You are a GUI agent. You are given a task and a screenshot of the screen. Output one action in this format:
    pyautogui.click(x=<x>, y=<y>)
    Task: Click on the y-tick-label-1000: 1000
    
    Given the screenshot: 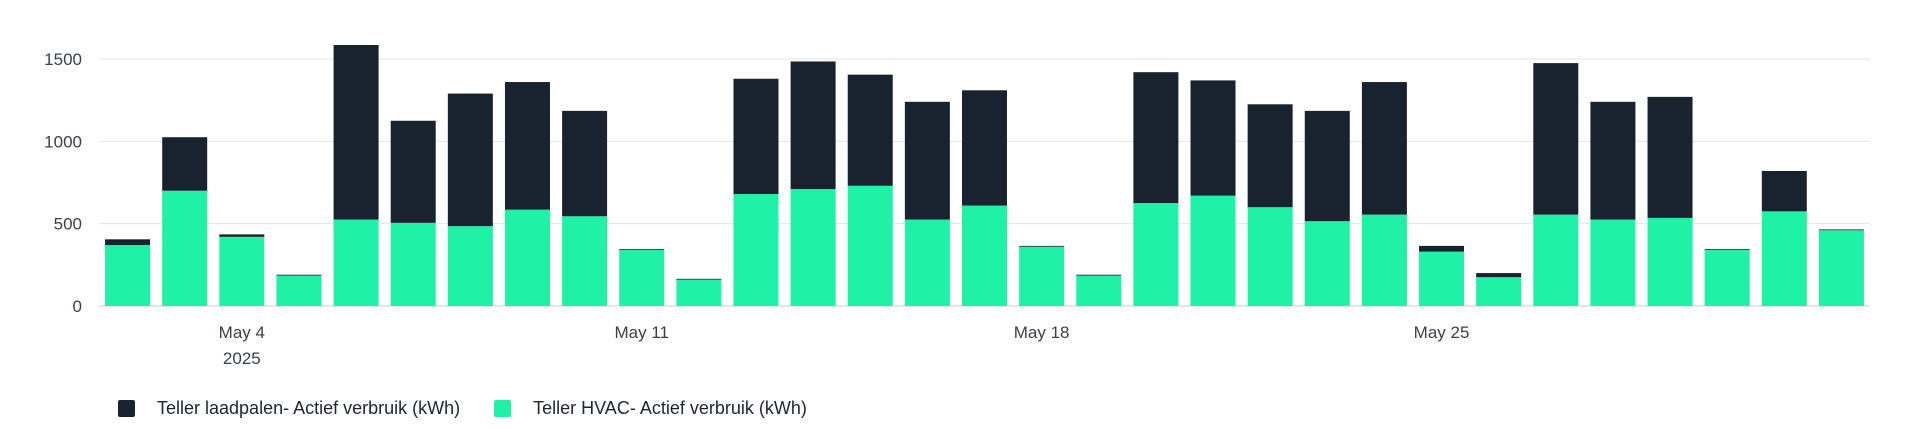 What is the action you would take?
    pyautogui.click(x=63, y=141)
    